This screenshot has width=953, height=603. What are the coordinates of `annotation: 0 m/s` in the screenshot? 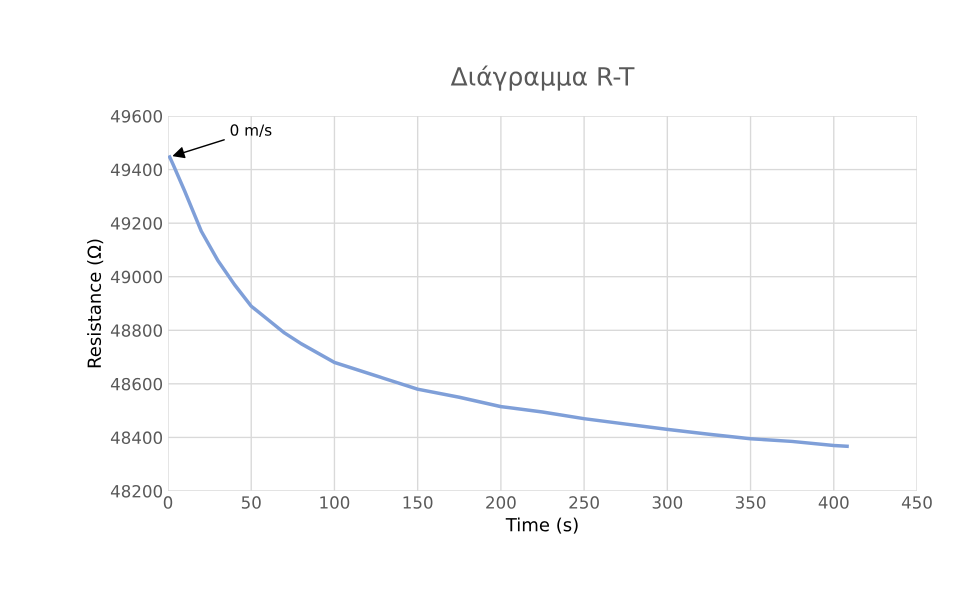 It's located at (251, 131).